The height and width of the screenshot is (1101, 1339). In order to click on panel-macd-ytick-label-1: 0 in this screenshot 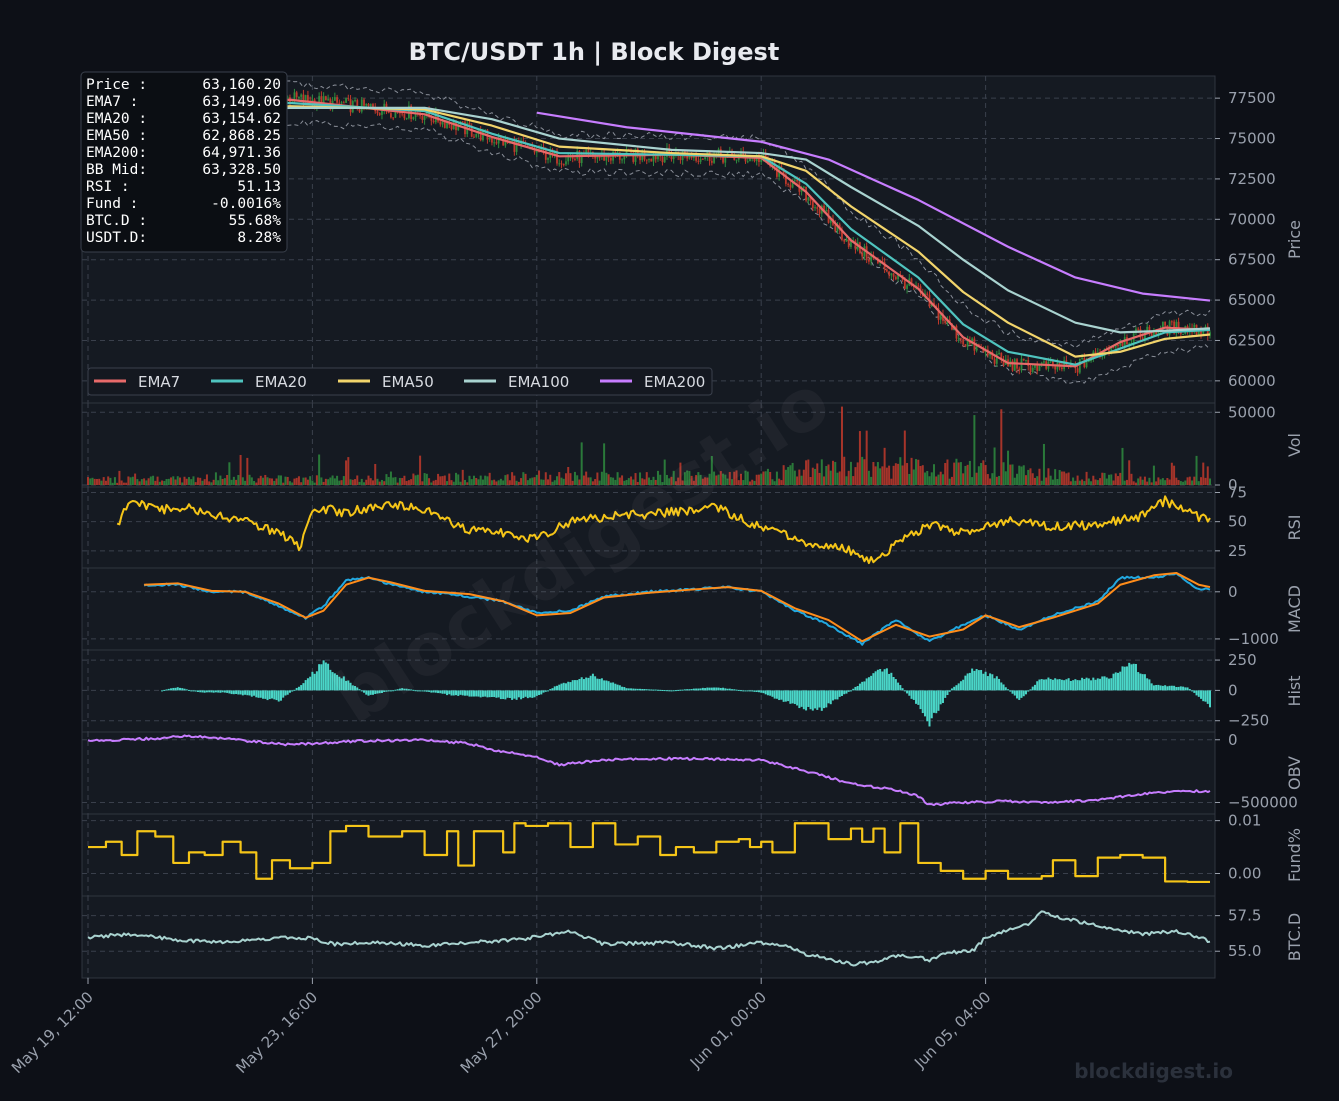, I will do `click(1233, 592)`.